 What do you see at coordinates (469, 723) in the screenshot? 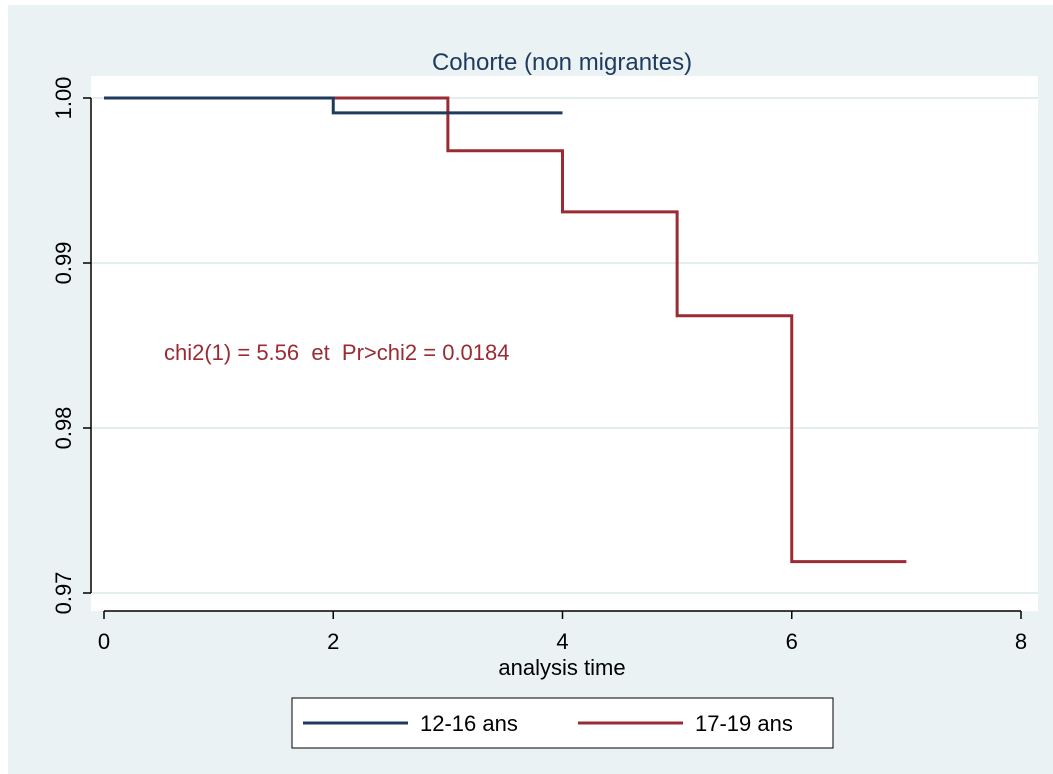
I see `legend-label-12-16: 12-16 ans` at bounding box center [469, 723].